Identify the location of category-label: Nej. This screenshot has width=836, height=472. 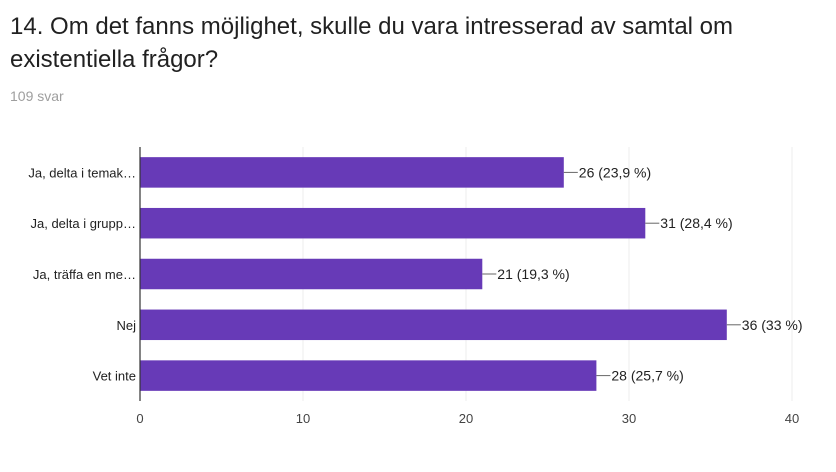
(126, 325).